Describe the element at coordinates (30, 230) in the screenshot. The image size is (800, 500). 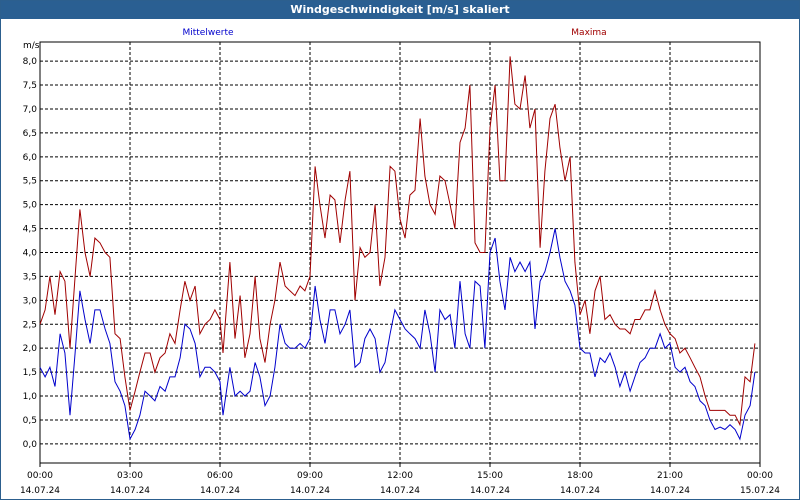
I see `y-tick-label: 4,5` at that location.